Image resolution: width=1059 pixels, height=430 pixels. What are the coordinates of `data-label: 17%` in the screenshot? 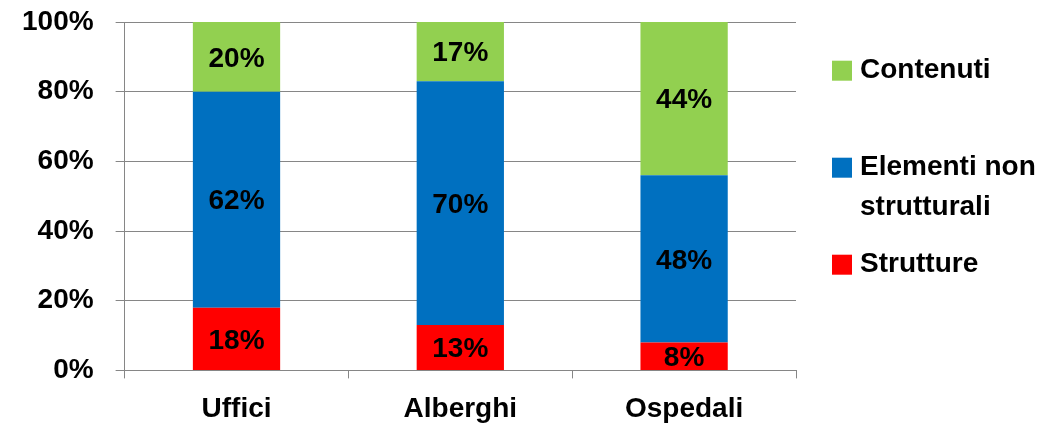 It's located at (460, 52).